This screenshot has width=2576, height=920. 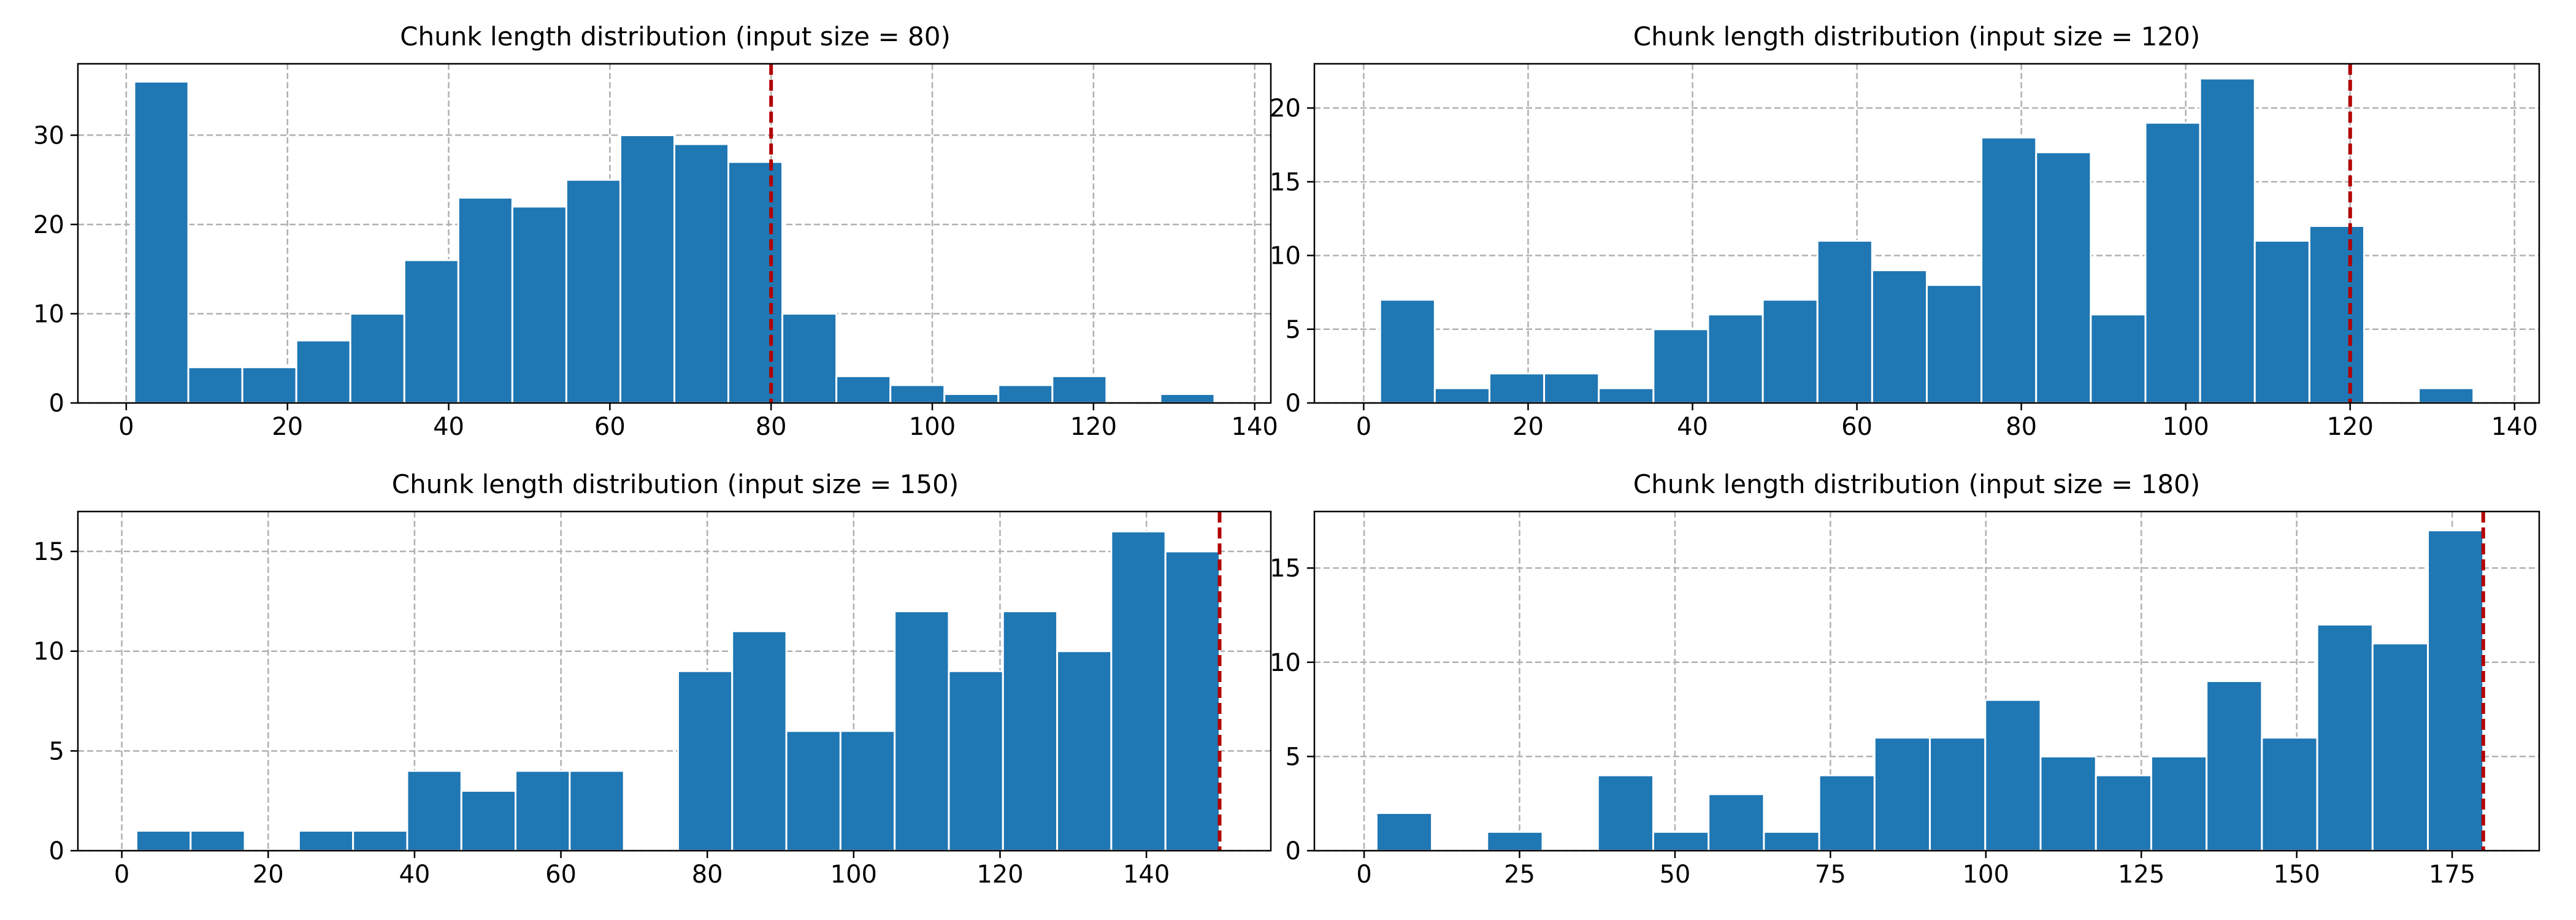 I want to click on x-axis-ticks: 0 25 50 75 100 125 150 175, so click(x=1915, y=870).